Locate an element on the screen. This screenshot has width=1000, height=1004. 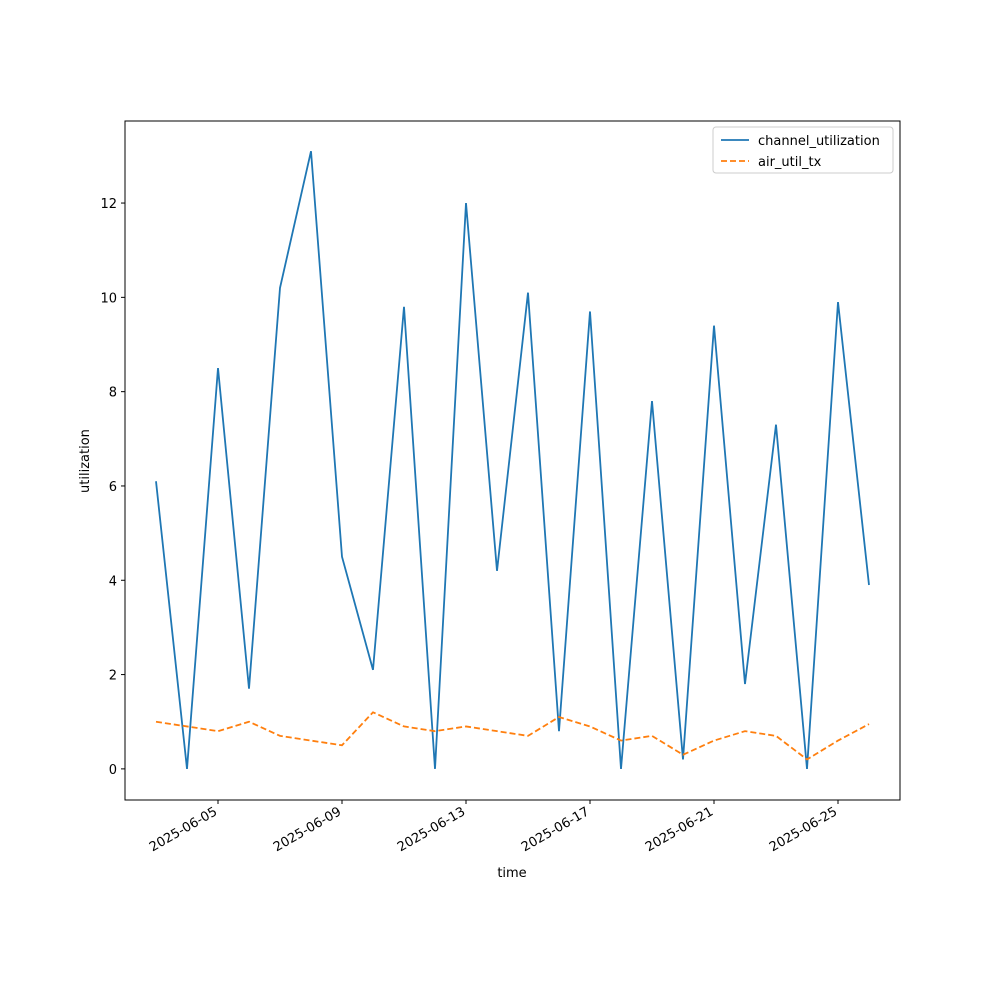
x-tick-label: 2025-06-17 is located at coordinates (555, 829).